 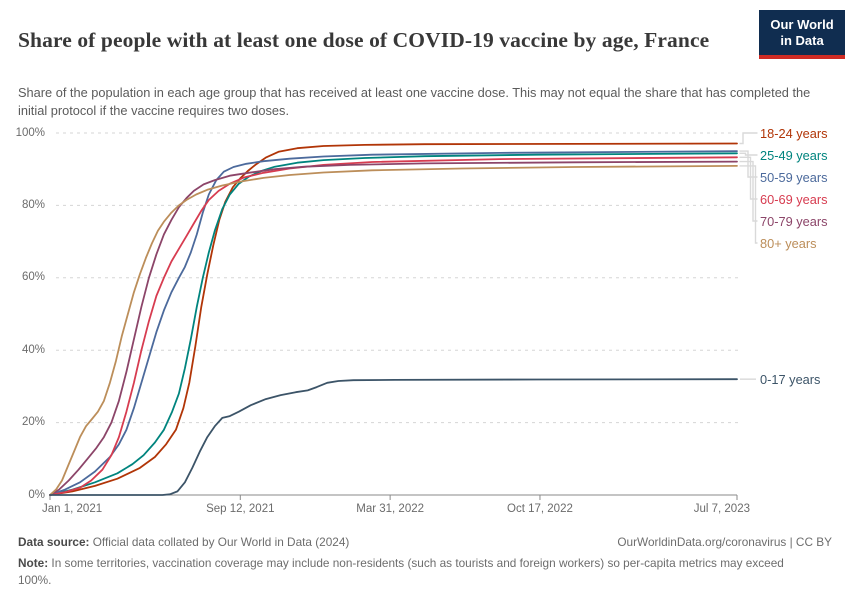 What do you see at coordinates (794, 199) in the screenshot?
I see `legend-label-60-69-years: 60-69 years` at bounding box center [794, 199].